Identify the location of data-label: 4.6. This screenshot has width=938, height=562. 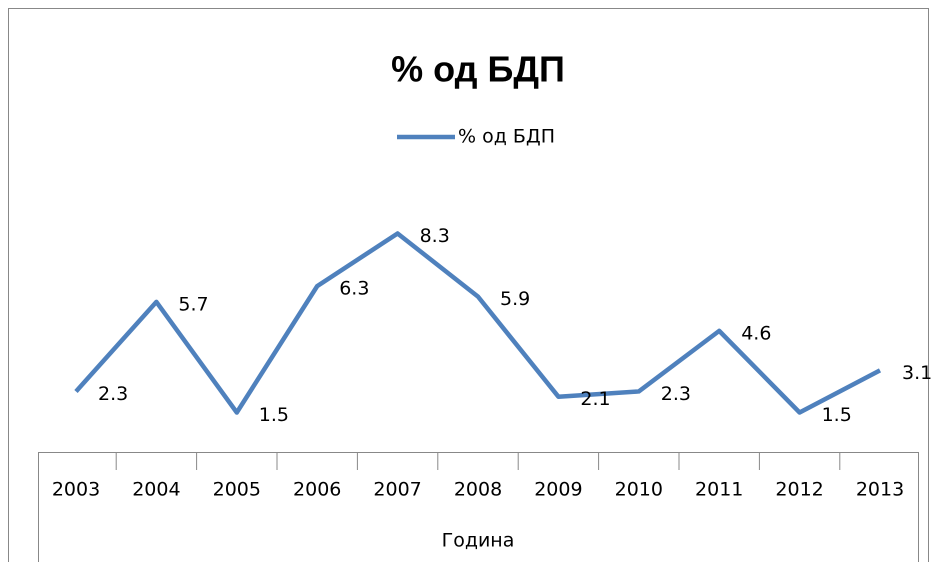
(756, 333).